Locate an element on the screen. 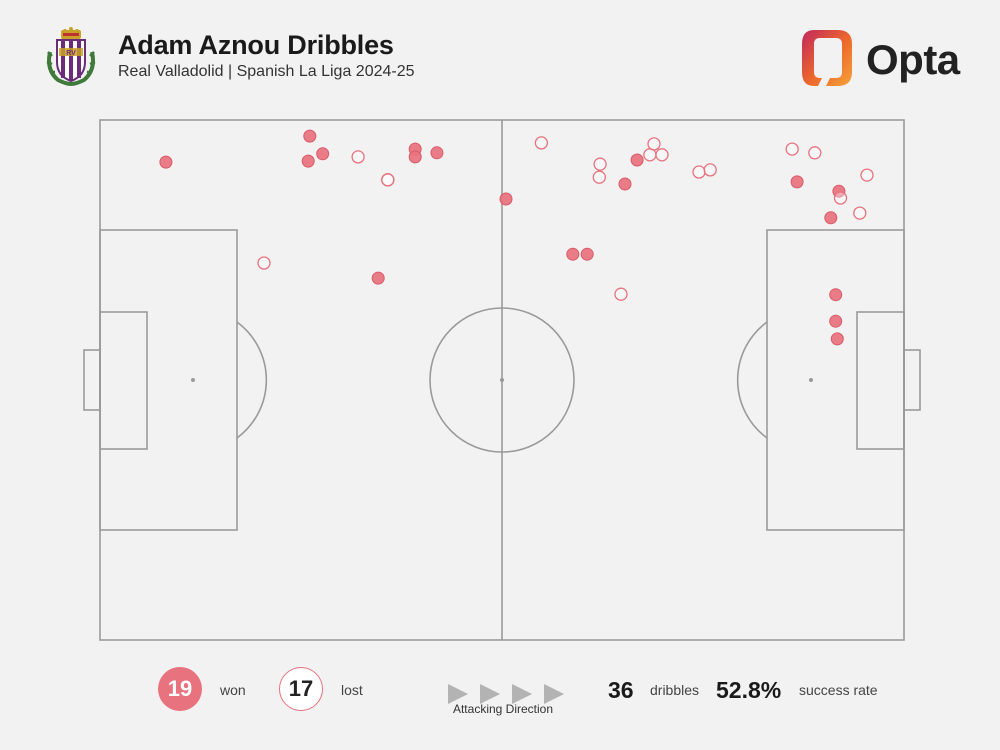  total-dribbles-count: 36 is located at coordinates (621, 690).